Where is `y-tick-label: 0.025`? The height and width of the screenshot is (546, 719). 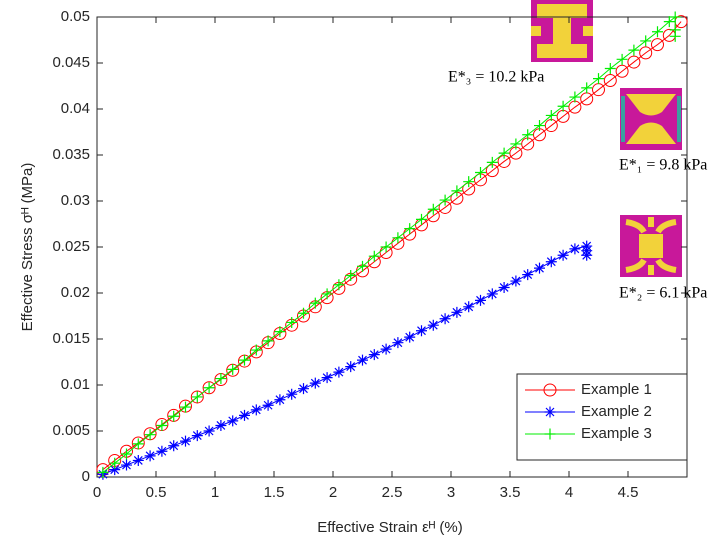 y-tick-label: 0.025 is located at coordinates (71, 246).